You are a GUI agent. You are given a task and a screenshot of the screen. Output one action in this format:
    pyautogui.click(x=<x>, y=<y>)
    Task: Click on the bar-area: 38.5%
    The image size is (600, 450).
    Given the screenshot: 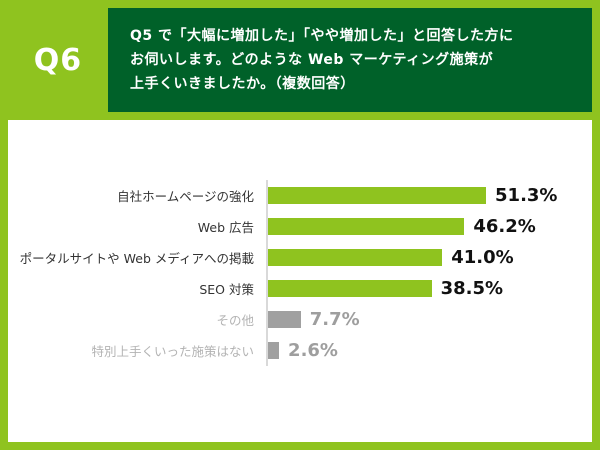 What is the action you would take?
    pyautogui.click(x=429, y=288)
    